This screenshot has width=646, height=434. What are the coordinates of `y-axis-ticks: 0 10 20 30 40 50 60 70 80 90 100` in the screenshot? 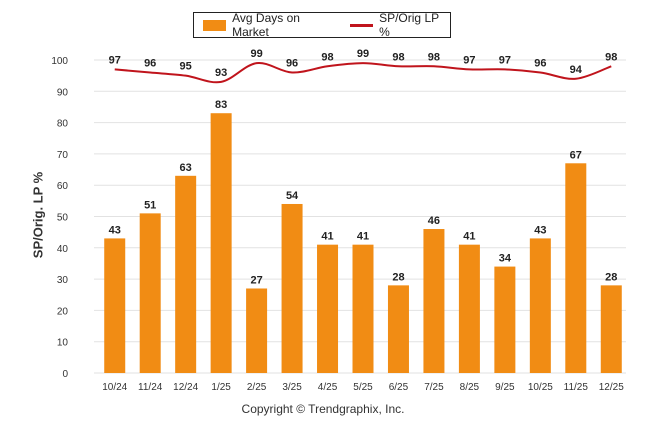 It's located at (59, 218).